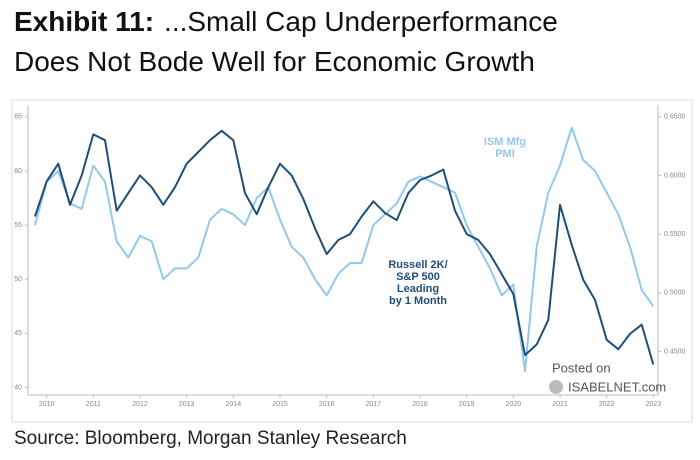 This screenshot has width=700, height=460. I want to click on x-tick-label: 2018, so click(420, 404).